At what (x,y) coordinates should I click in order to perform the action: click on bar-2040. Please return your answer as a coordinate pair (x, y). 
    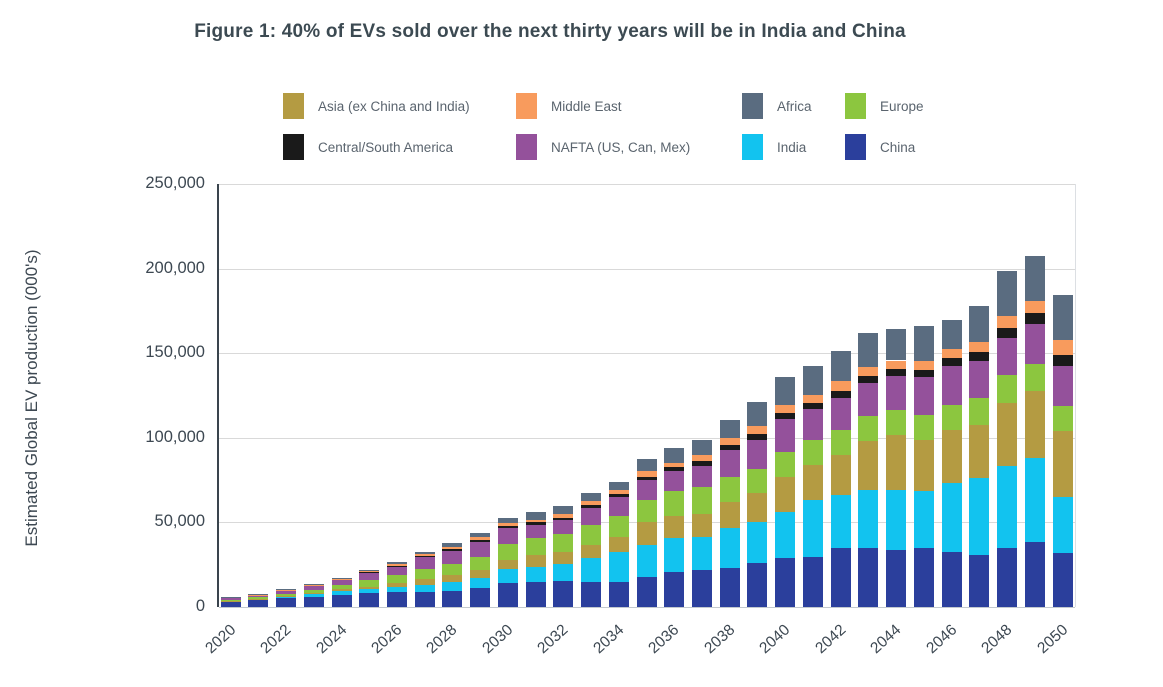
    Looking at the image, I should click on (785, 395).